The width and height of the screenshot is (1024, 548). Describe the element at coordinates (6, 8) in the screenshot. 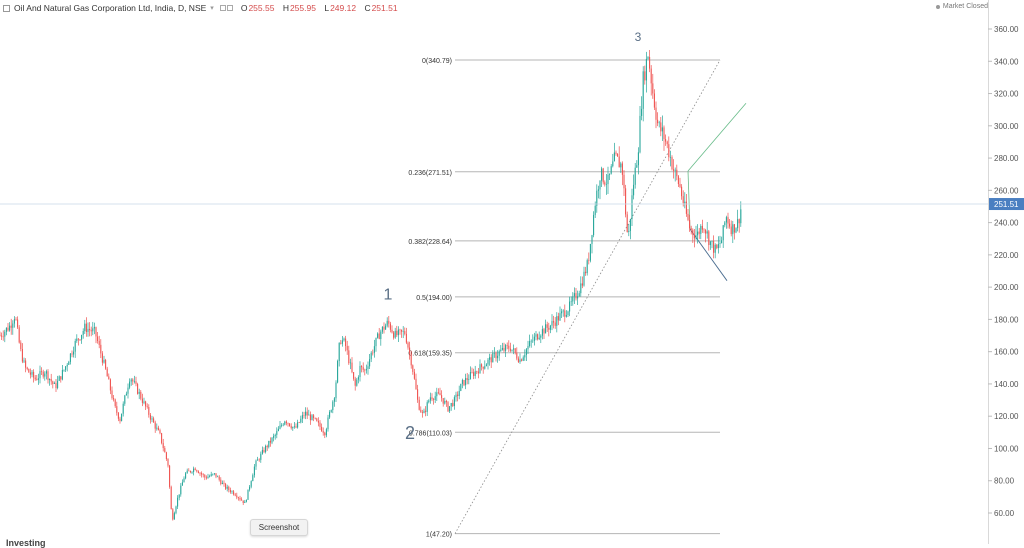

I see `collapse-icon` at that location.